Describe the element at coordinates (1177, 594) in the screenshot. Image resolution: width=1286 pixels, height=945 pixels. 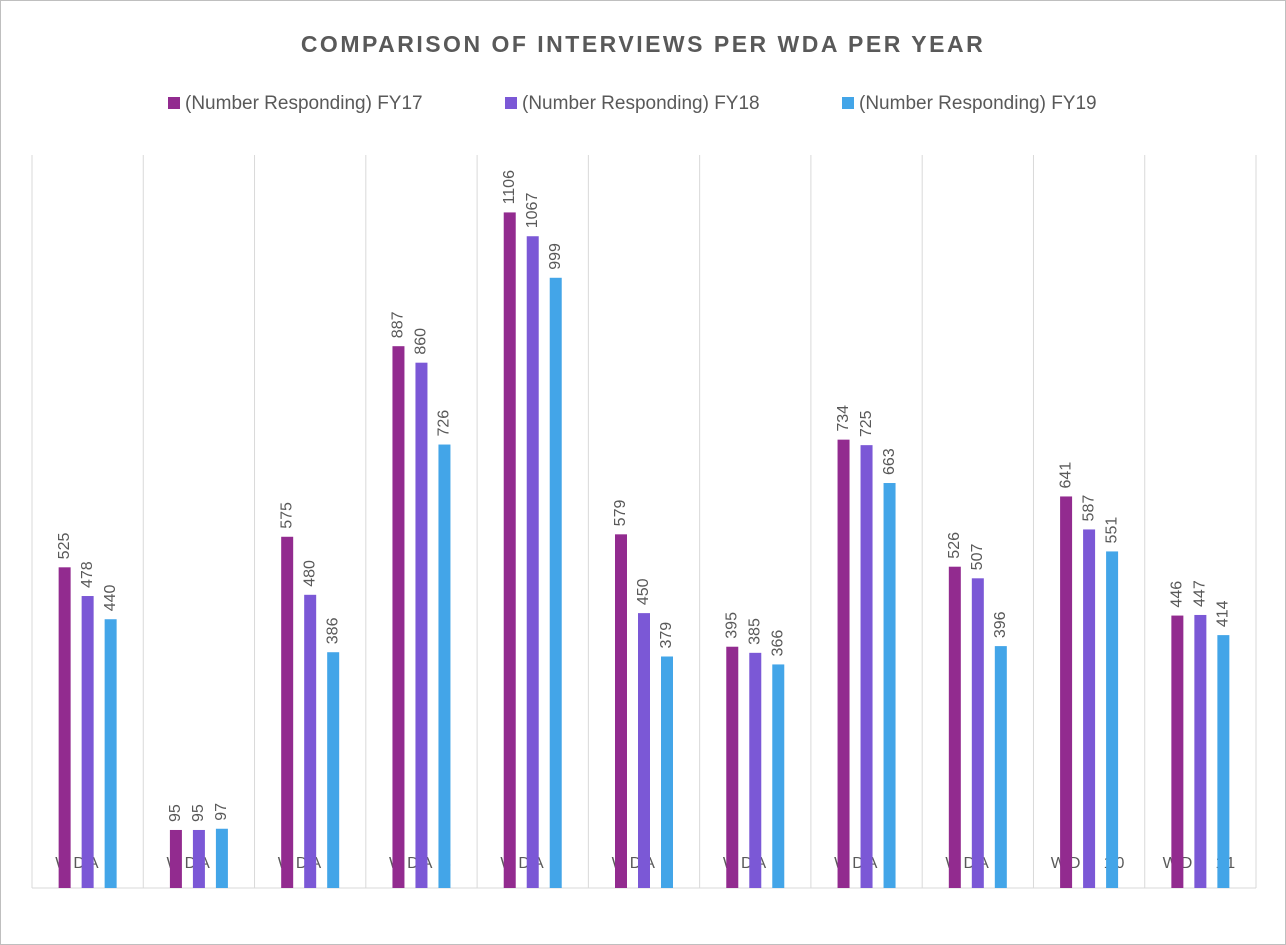
I see `data-label: 446` at that location.